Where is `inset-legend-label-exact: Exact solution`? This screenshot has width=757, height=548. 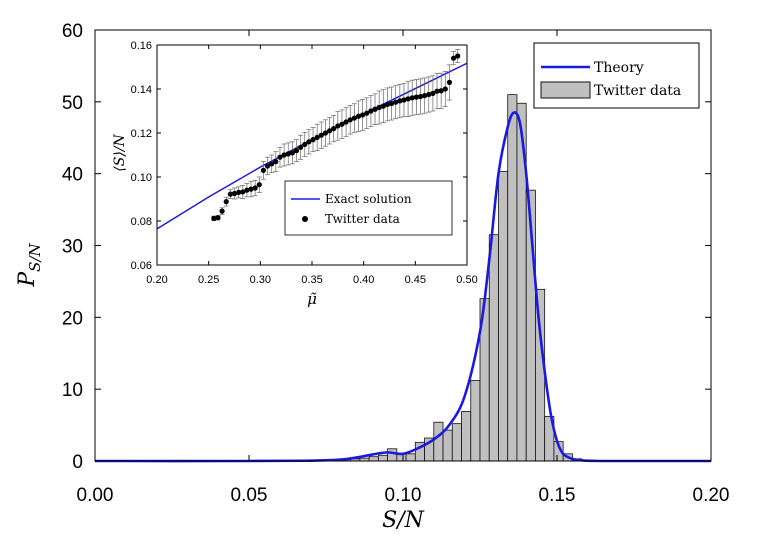
inset-legend-label-exact: Exact solution is located at coordinates (368, 199).